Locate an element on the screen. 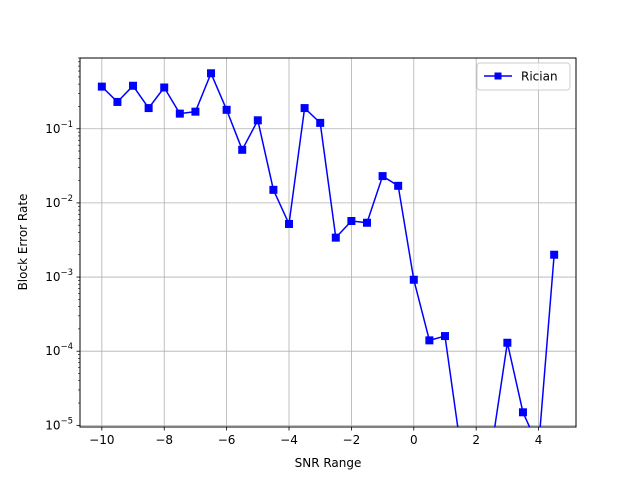 Image resolution: width=640 pixels, height=480 pixels. y-tick-label: 10−5​ is located at coordinates (59, 424).